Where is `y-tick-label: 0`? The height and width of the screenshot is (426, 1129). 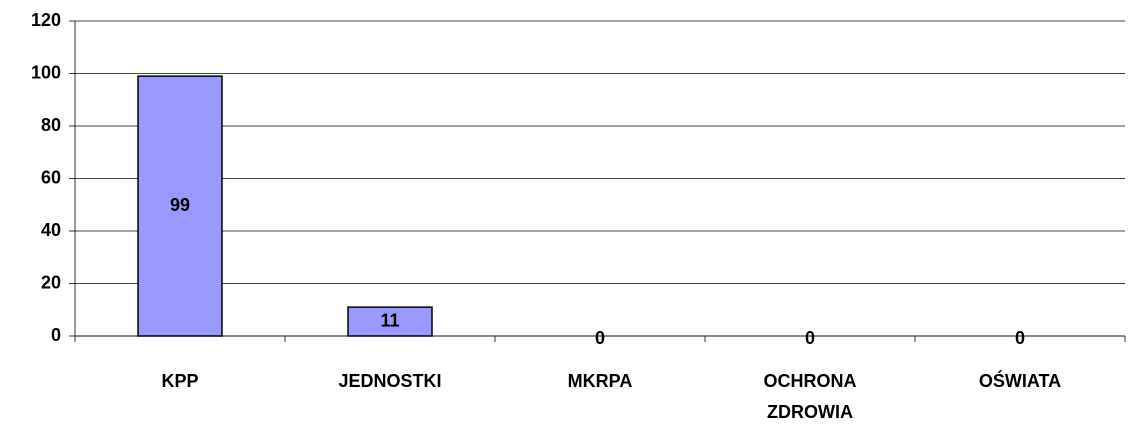
y-tick-label: 0 is located at coordinates (56, 335).